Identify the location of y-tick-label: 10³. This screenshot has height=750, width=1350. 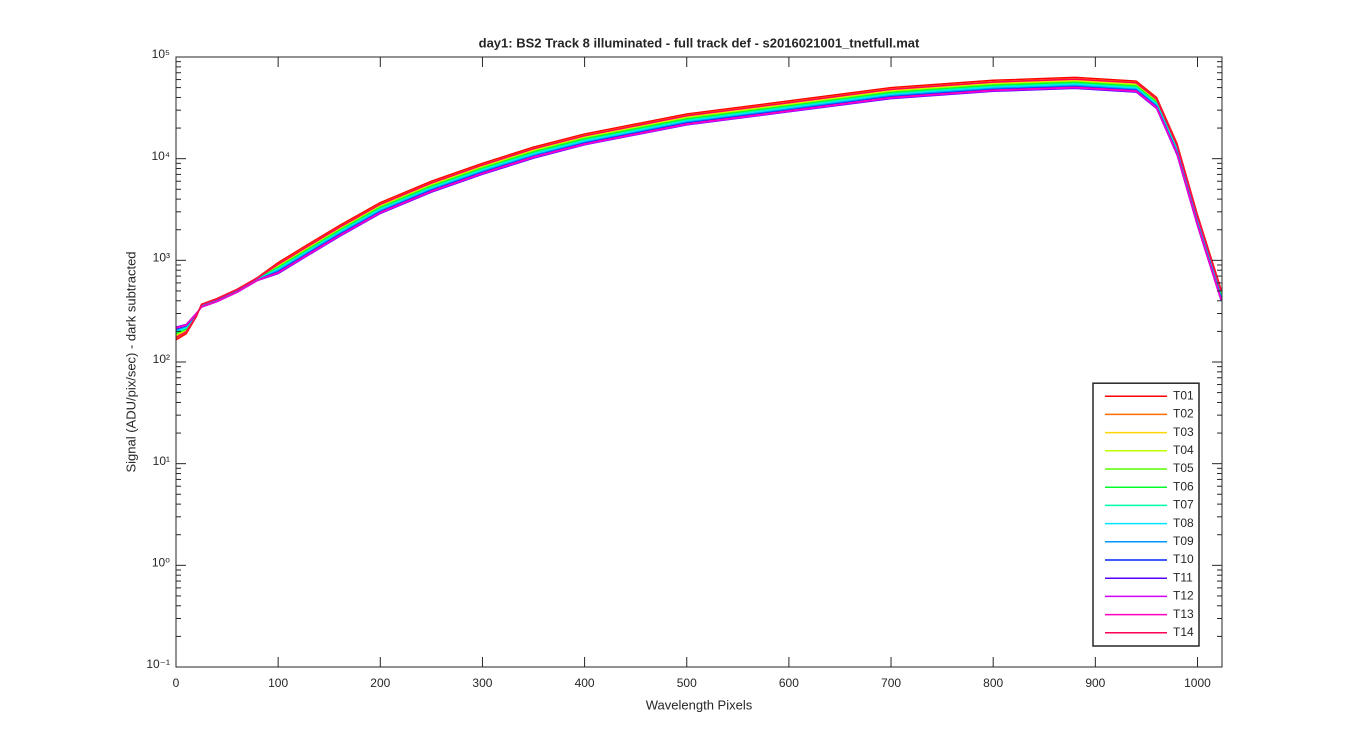
(161, 258).